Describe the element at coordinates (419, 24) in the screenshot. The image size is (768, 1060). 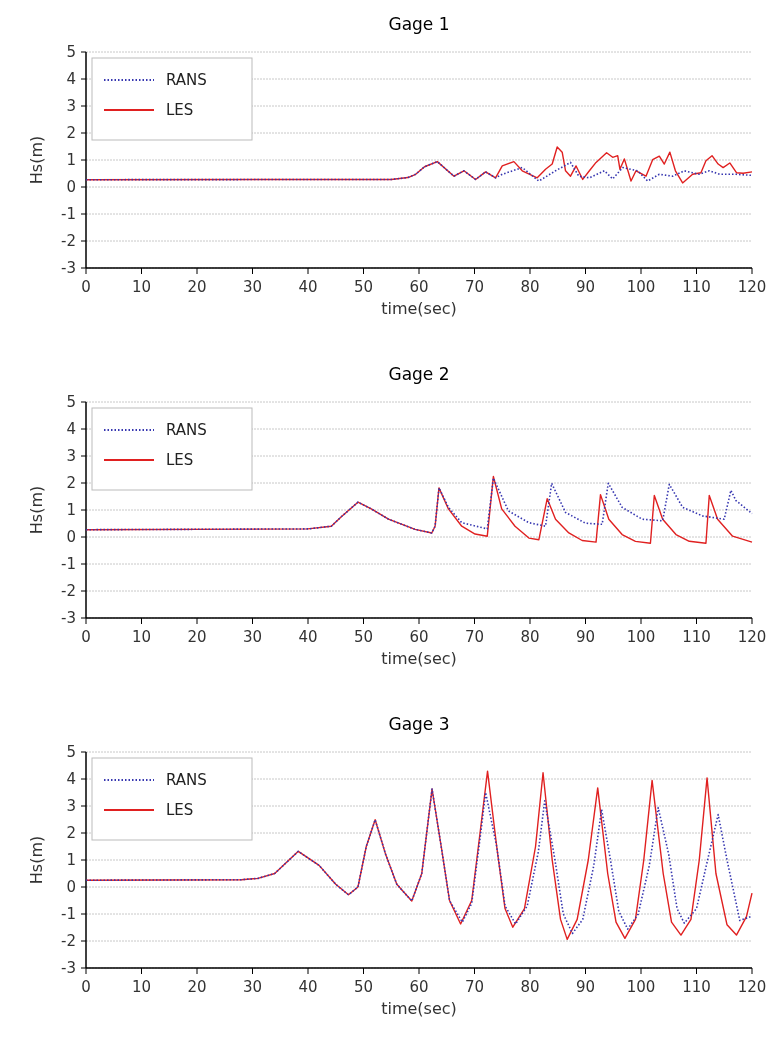
I see `chart-title: Gage 1` at that location.